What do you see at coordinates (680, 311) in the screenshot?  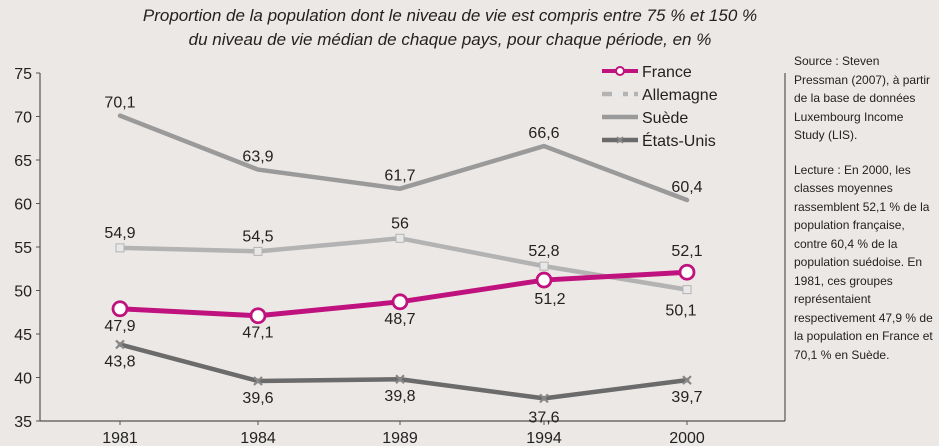 I see `data-label-allemagne: 50,1` at bounding box center [680, 311].